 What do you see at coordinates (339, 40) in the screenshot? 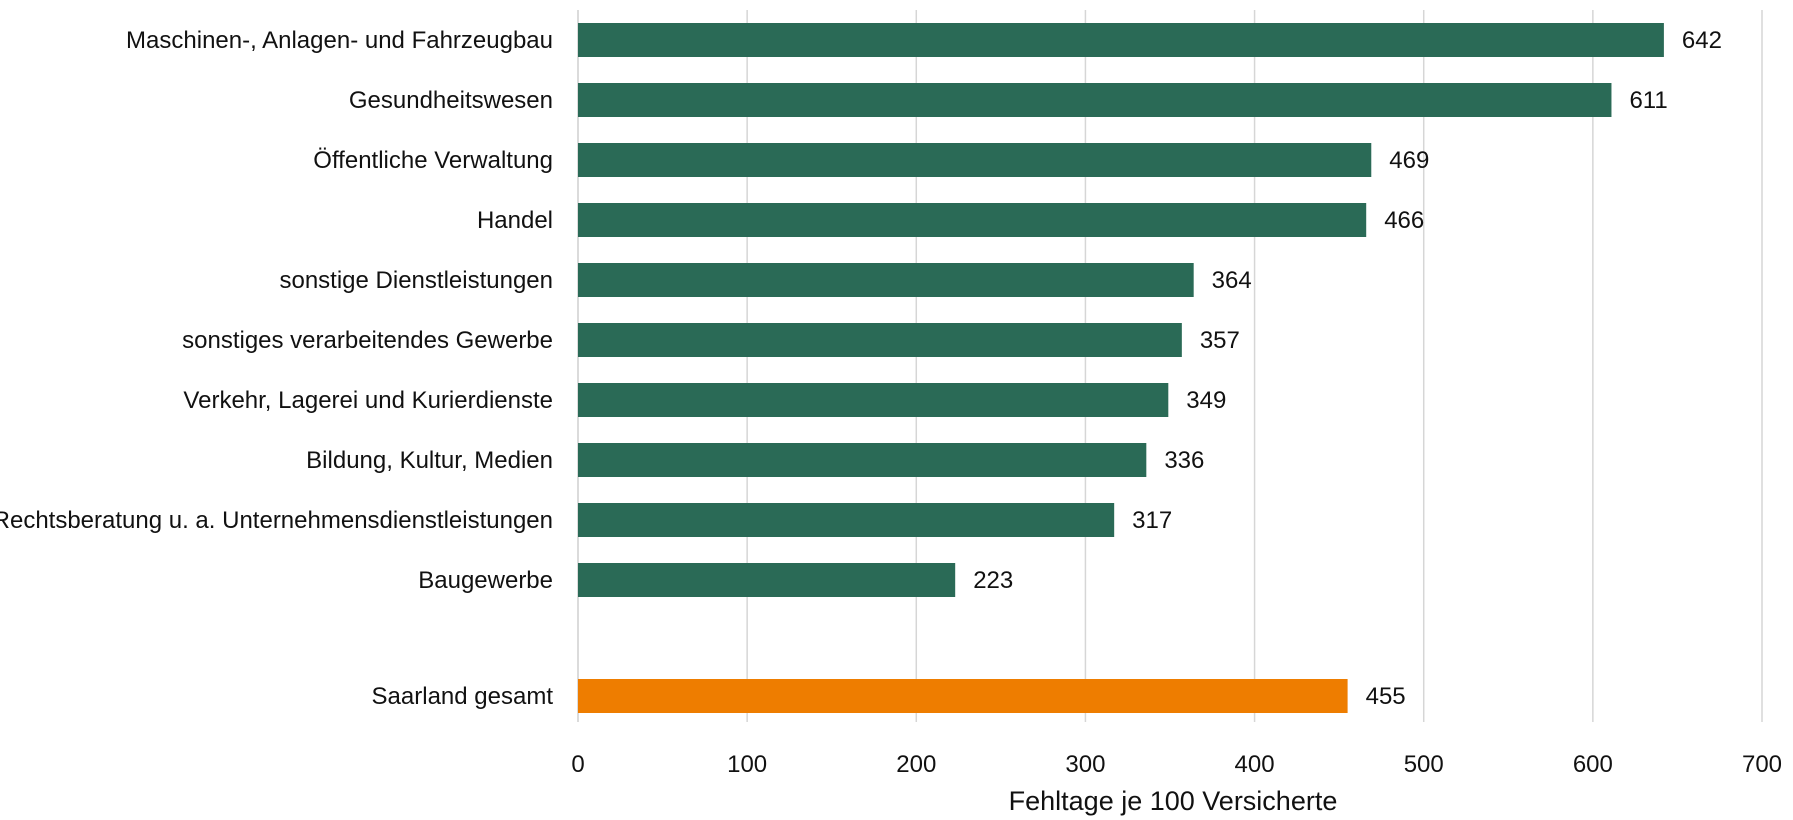
I see `category-label: Maschinen-, Anlagen- und Fahrzeugbau` at bounding box center [339, 40].